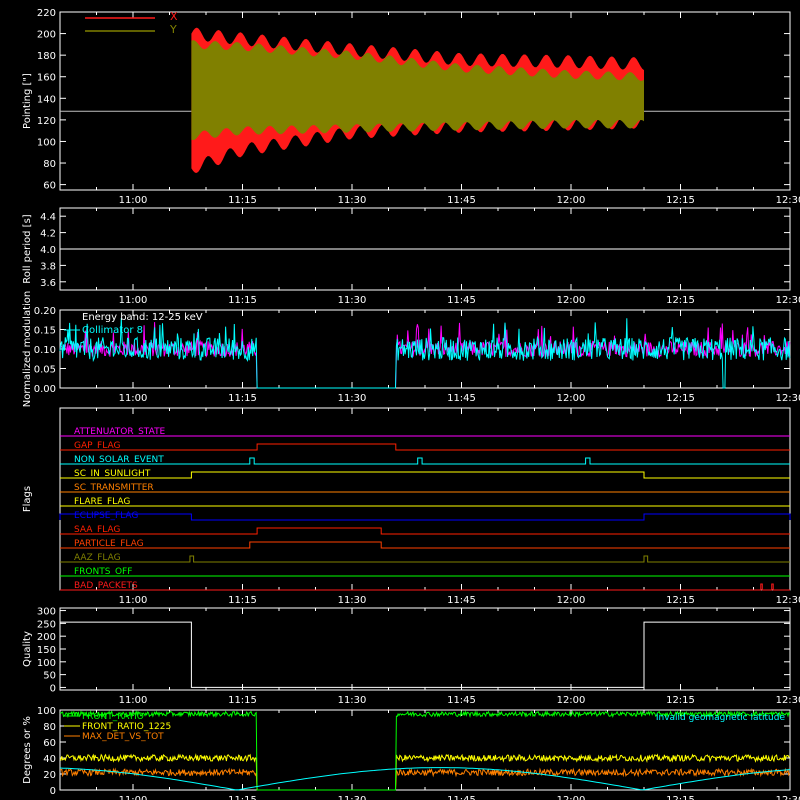  Describe the element at coordinates (49, 676) in the screenshot. I see `y-tick-label: 50` at that location.